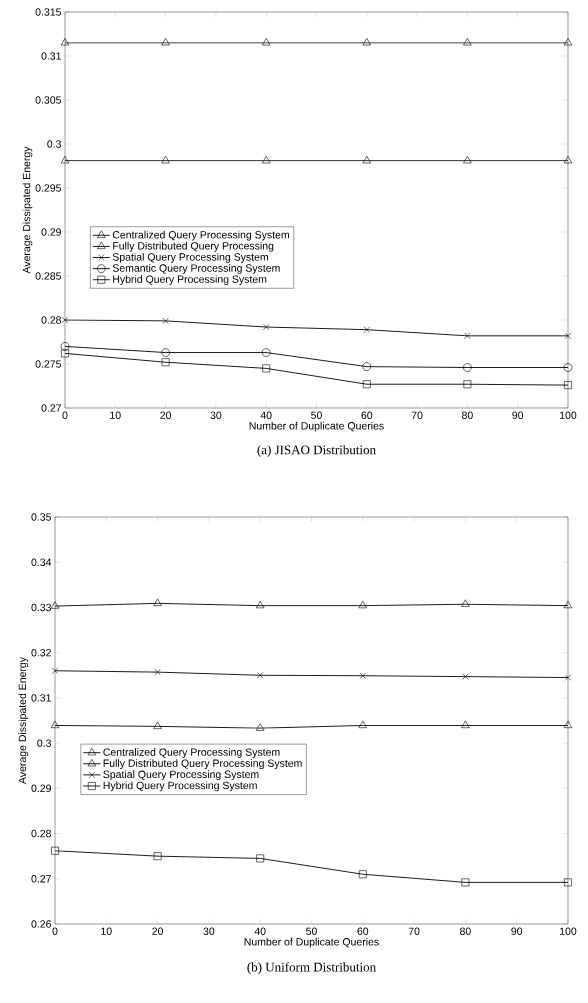 The image size is (588, 1003). Describe the element at coordinates (196, 269) in the screenshot. I see `legend-label: Semantic Query Processing System` at that location.